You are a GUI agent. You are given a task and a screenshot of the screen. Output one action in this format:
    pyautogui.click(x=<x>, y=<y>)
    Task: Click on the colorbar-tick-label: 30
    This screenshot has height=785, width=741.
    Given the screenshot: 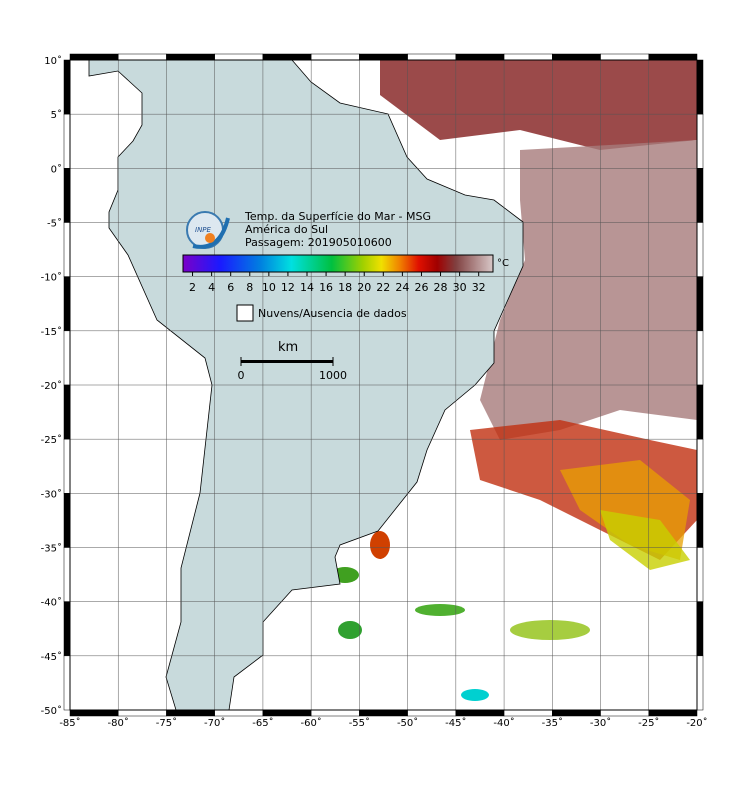 What is the action you would take?
    pyautogui.click(x=460, y=287)
    